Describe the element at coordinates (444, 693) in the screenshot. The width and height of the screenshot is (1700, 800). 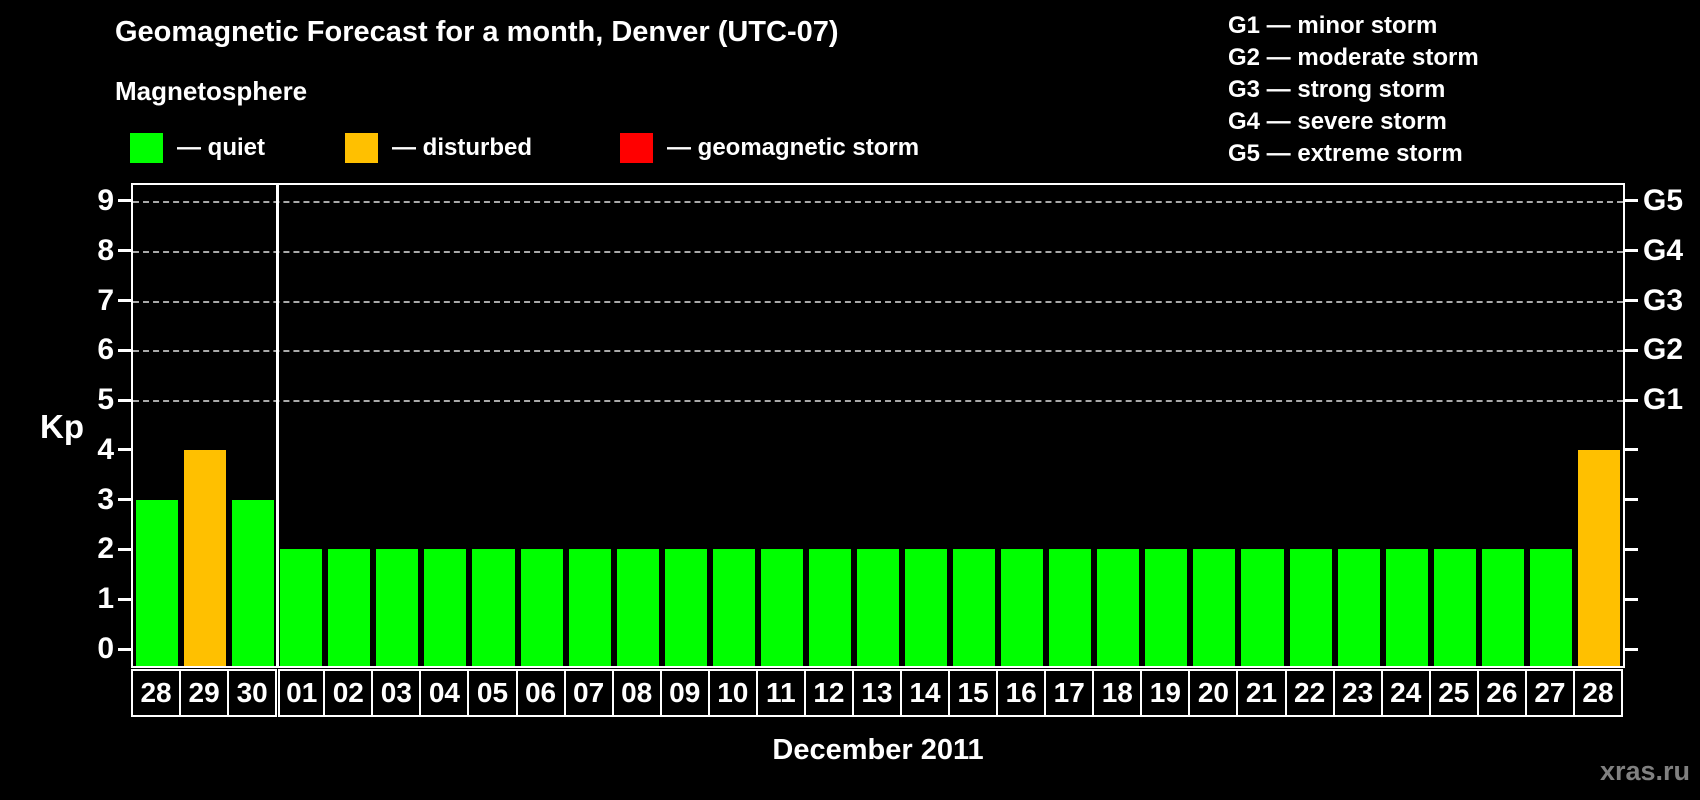
I see `day-label-04: 04` at that location.